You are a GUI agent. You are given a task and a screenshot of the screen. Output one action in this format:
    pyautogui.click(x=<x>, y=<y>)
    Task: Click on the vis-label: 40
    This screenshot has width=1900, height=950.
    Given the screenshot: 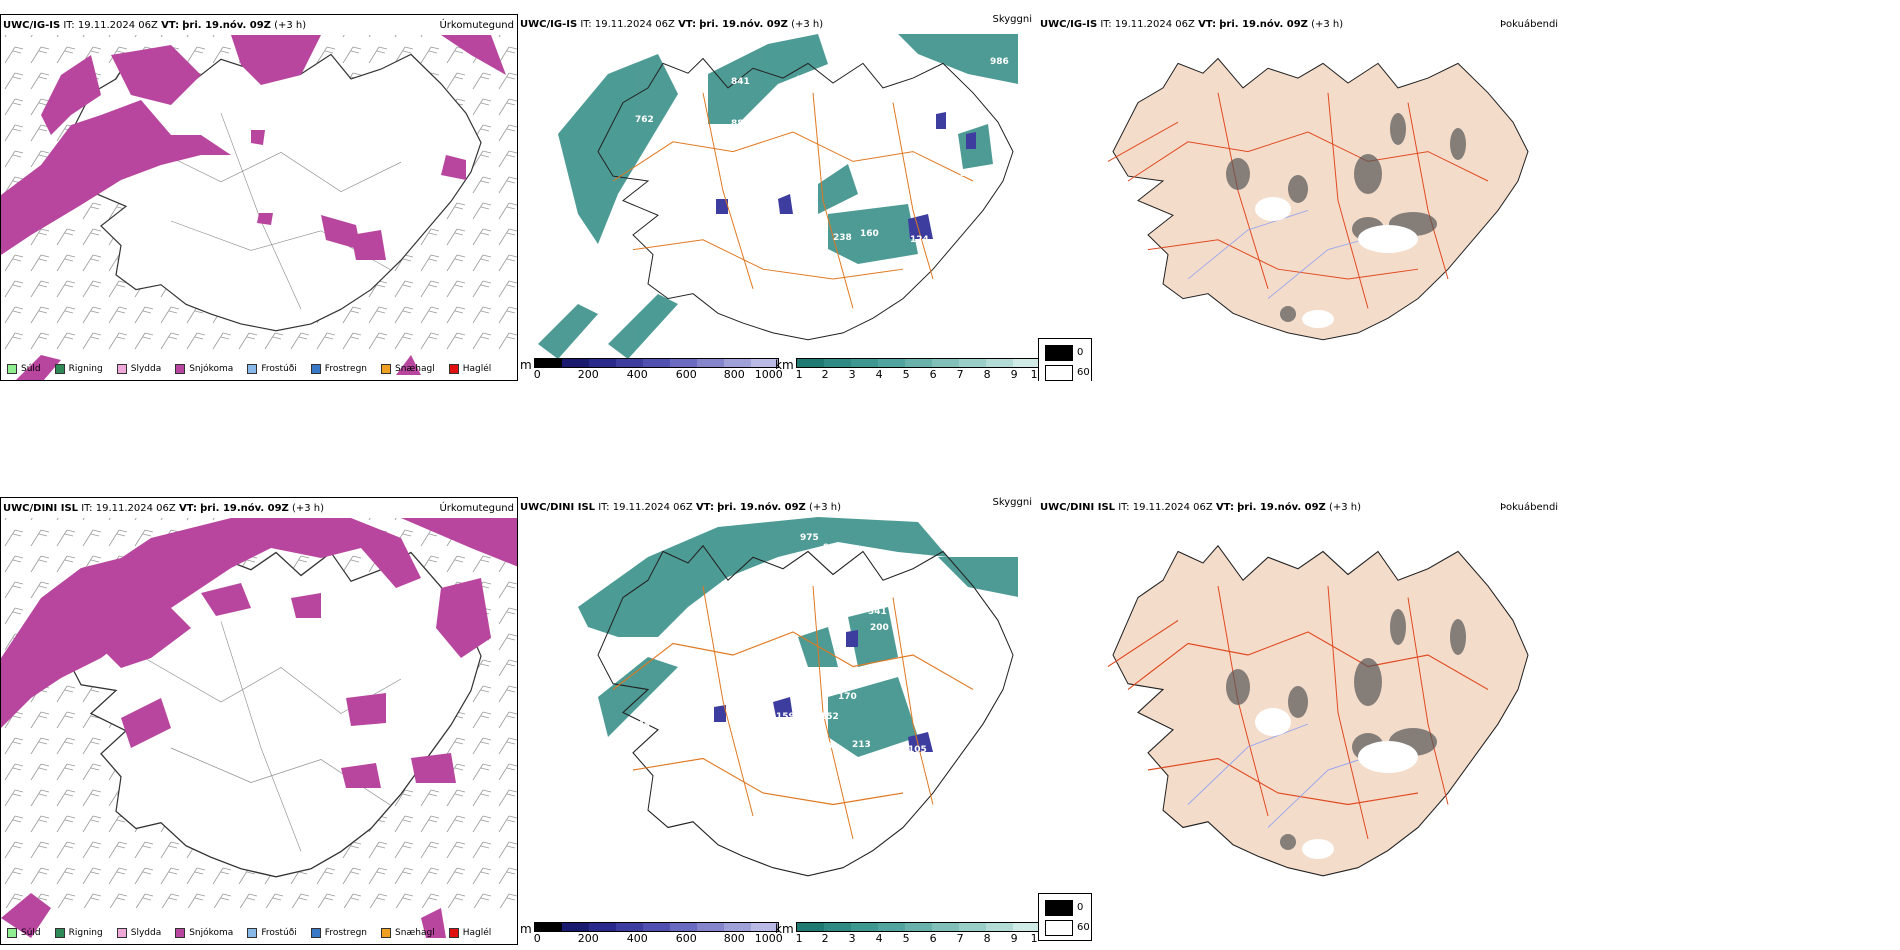 What is the action you would take?
    pyautogui.click(x=859, y=680)
    